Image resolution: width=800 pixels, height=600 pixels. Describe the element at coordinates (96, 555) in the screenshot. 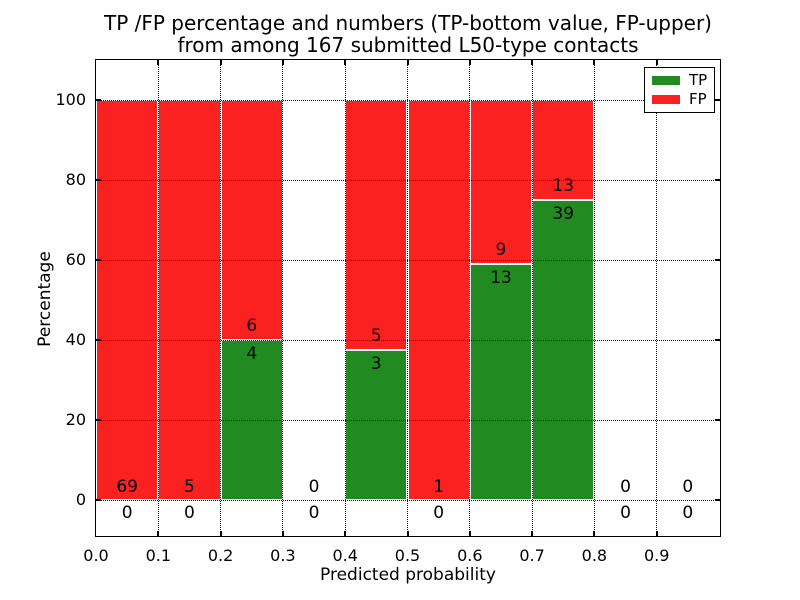

I see `x-tick-label: 0.0` at that location.